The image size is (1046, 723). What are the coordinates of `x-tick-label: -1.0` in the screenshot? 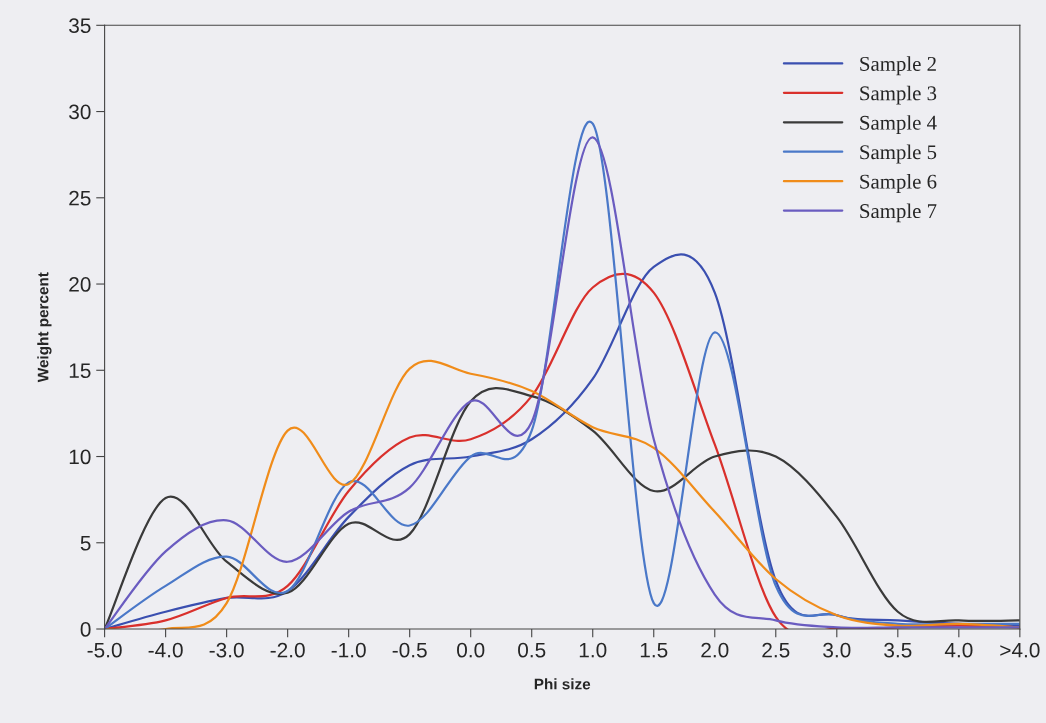 It's located at (348, 650).